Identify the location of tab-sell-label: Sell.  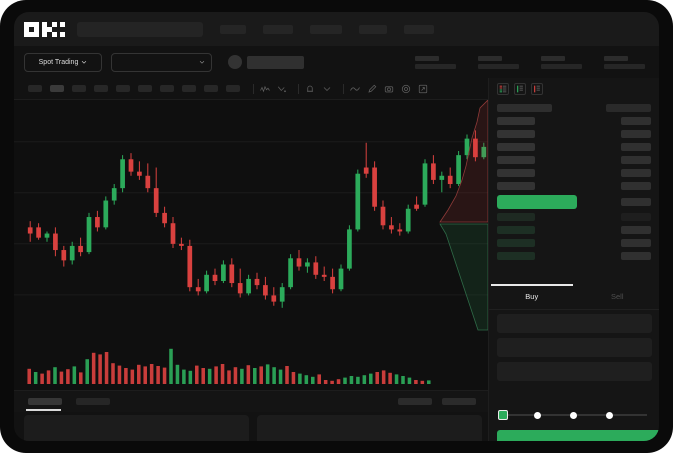
(617, 296).